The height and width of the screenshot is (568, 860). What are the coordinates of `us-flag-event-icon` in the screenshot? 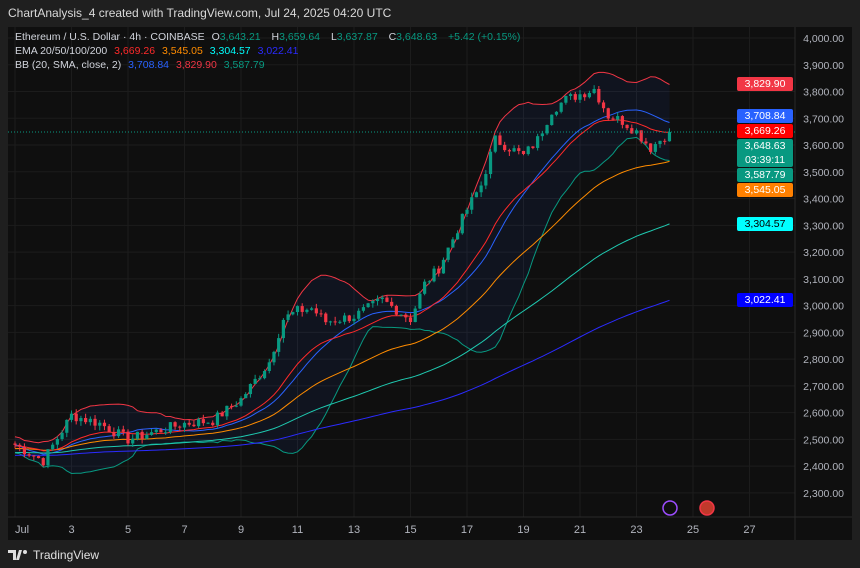 It's located at (707, 508).